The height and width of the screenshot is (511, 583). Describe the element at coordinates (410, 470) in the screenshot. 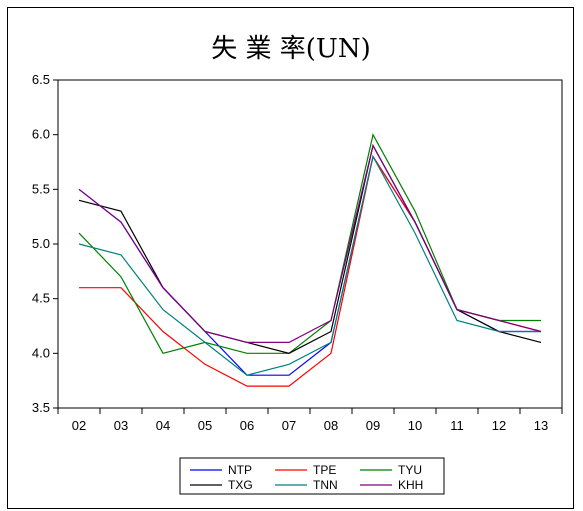

I see `legend-label-tyu: TYU` at that location.